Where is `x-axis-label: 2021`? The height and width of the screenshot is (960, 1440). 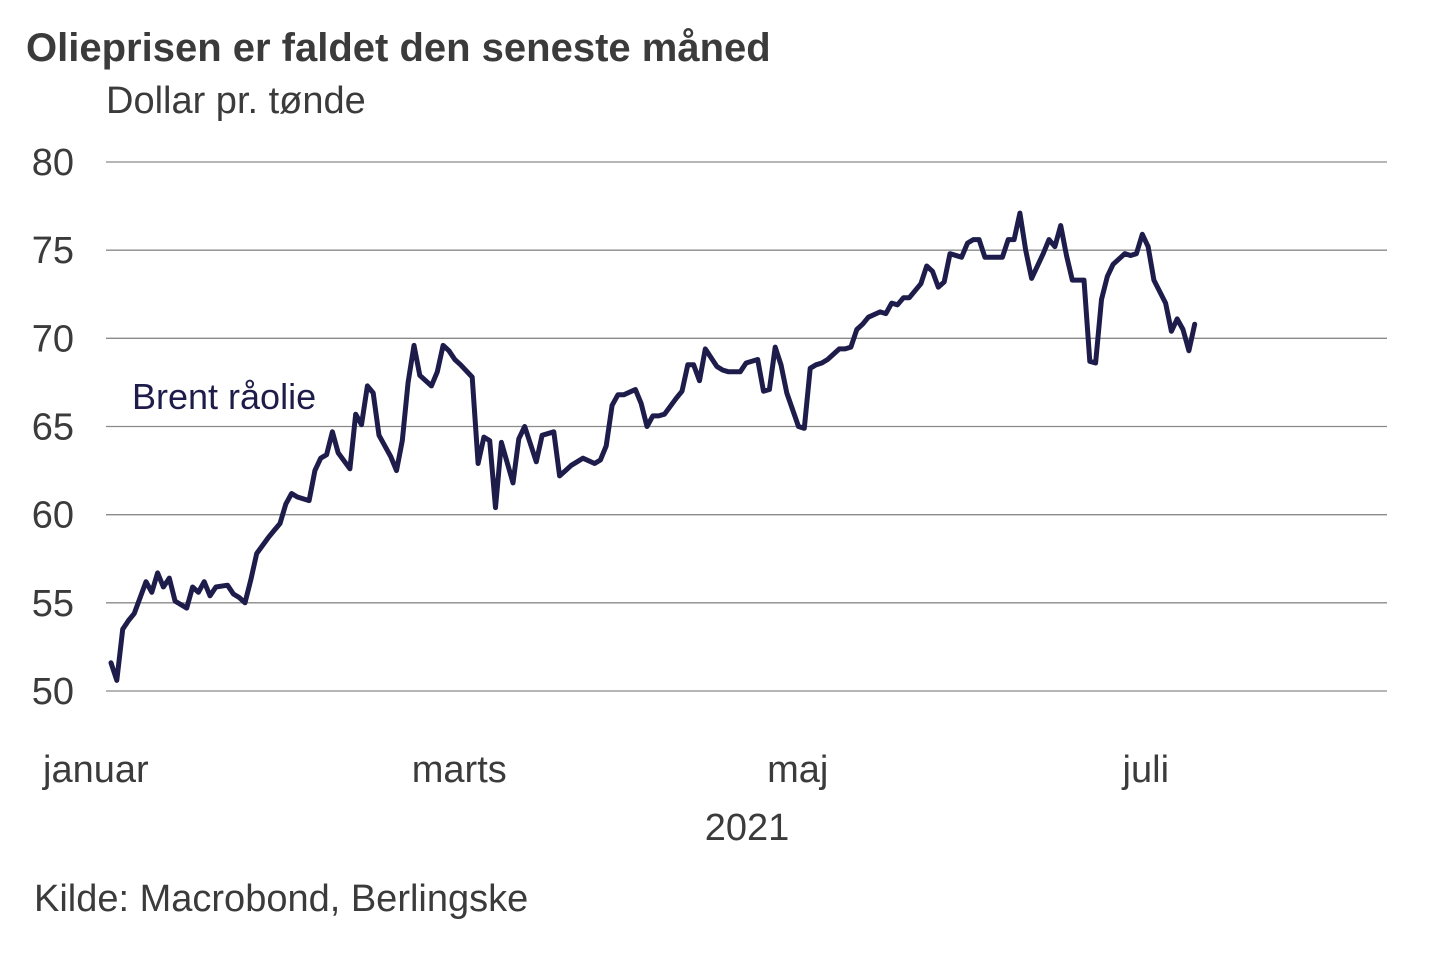
x-axis-label: 2021 is located at coordinates (747, 828).